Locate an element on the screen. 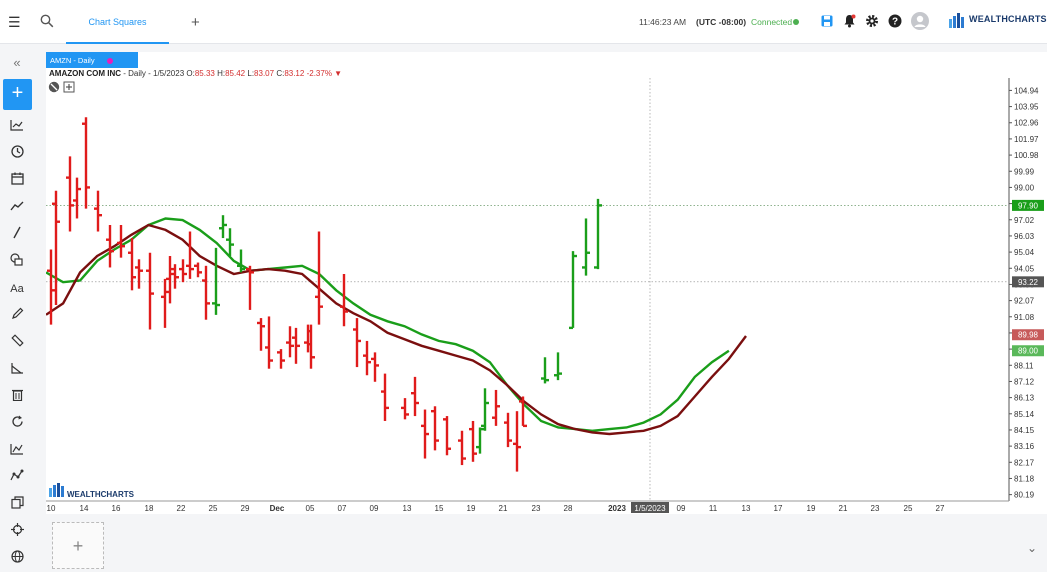 This screenshot has width=1047, height=572. x-tick-label: 10 is located at coordinates (51, 508).